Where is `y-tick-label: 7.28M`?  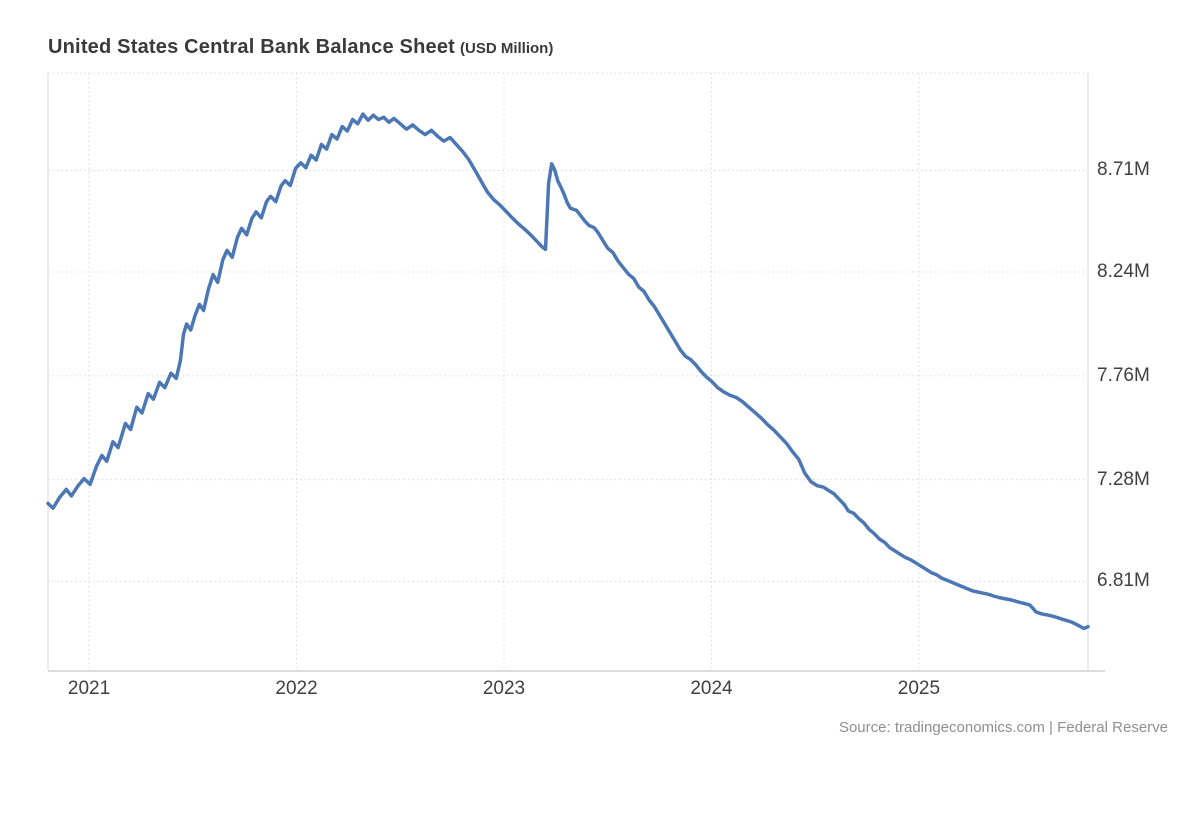 y-tick-label: 7.28M is located at coordinates (1123, 479).